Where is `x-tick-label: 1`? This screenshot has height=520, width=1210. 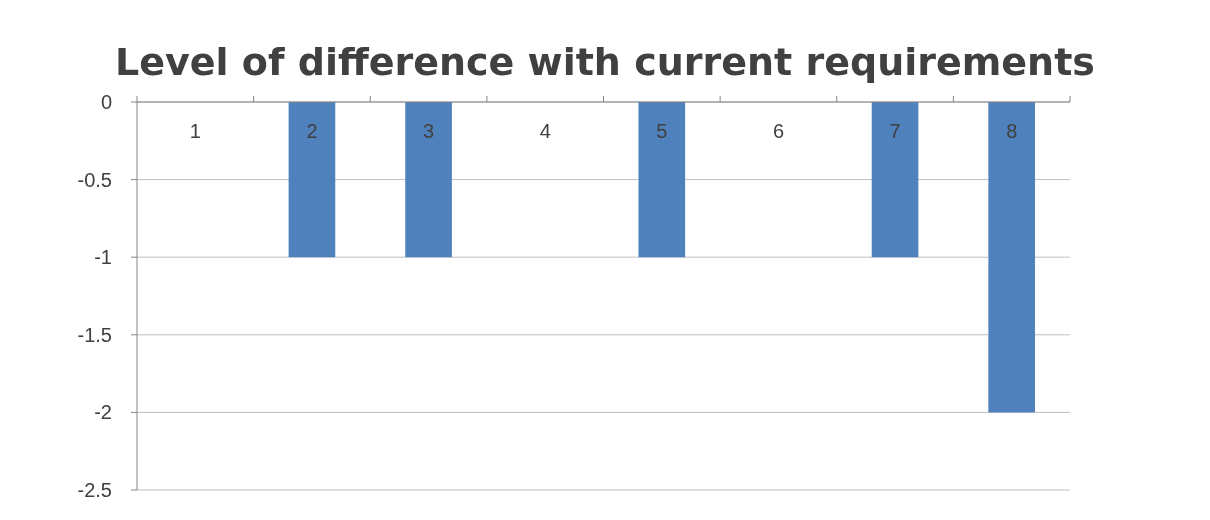
x-tick-label: 1 is located at coordinates (195, 131).